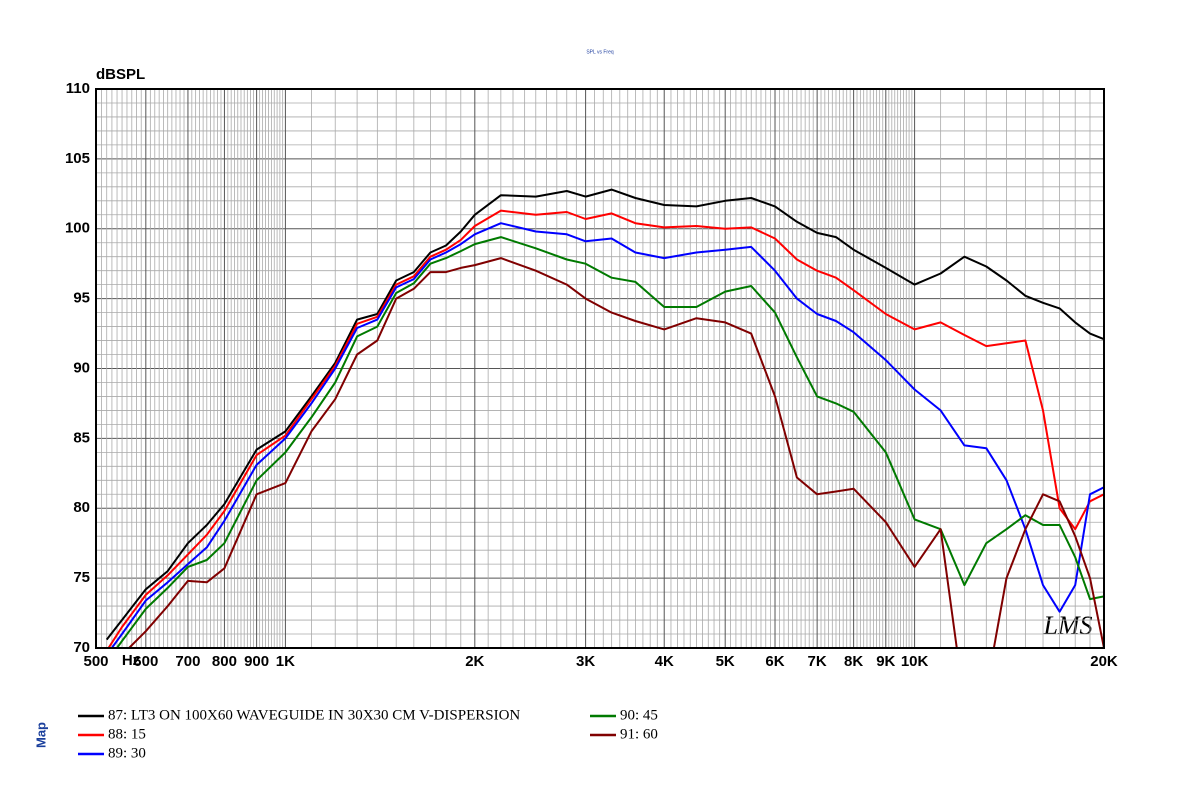 This screenshot has width=1200, height=799. Describe the element at coordinates (120, 74) in the screenshot. I see `y-axis-label: dBSPL` at that location.